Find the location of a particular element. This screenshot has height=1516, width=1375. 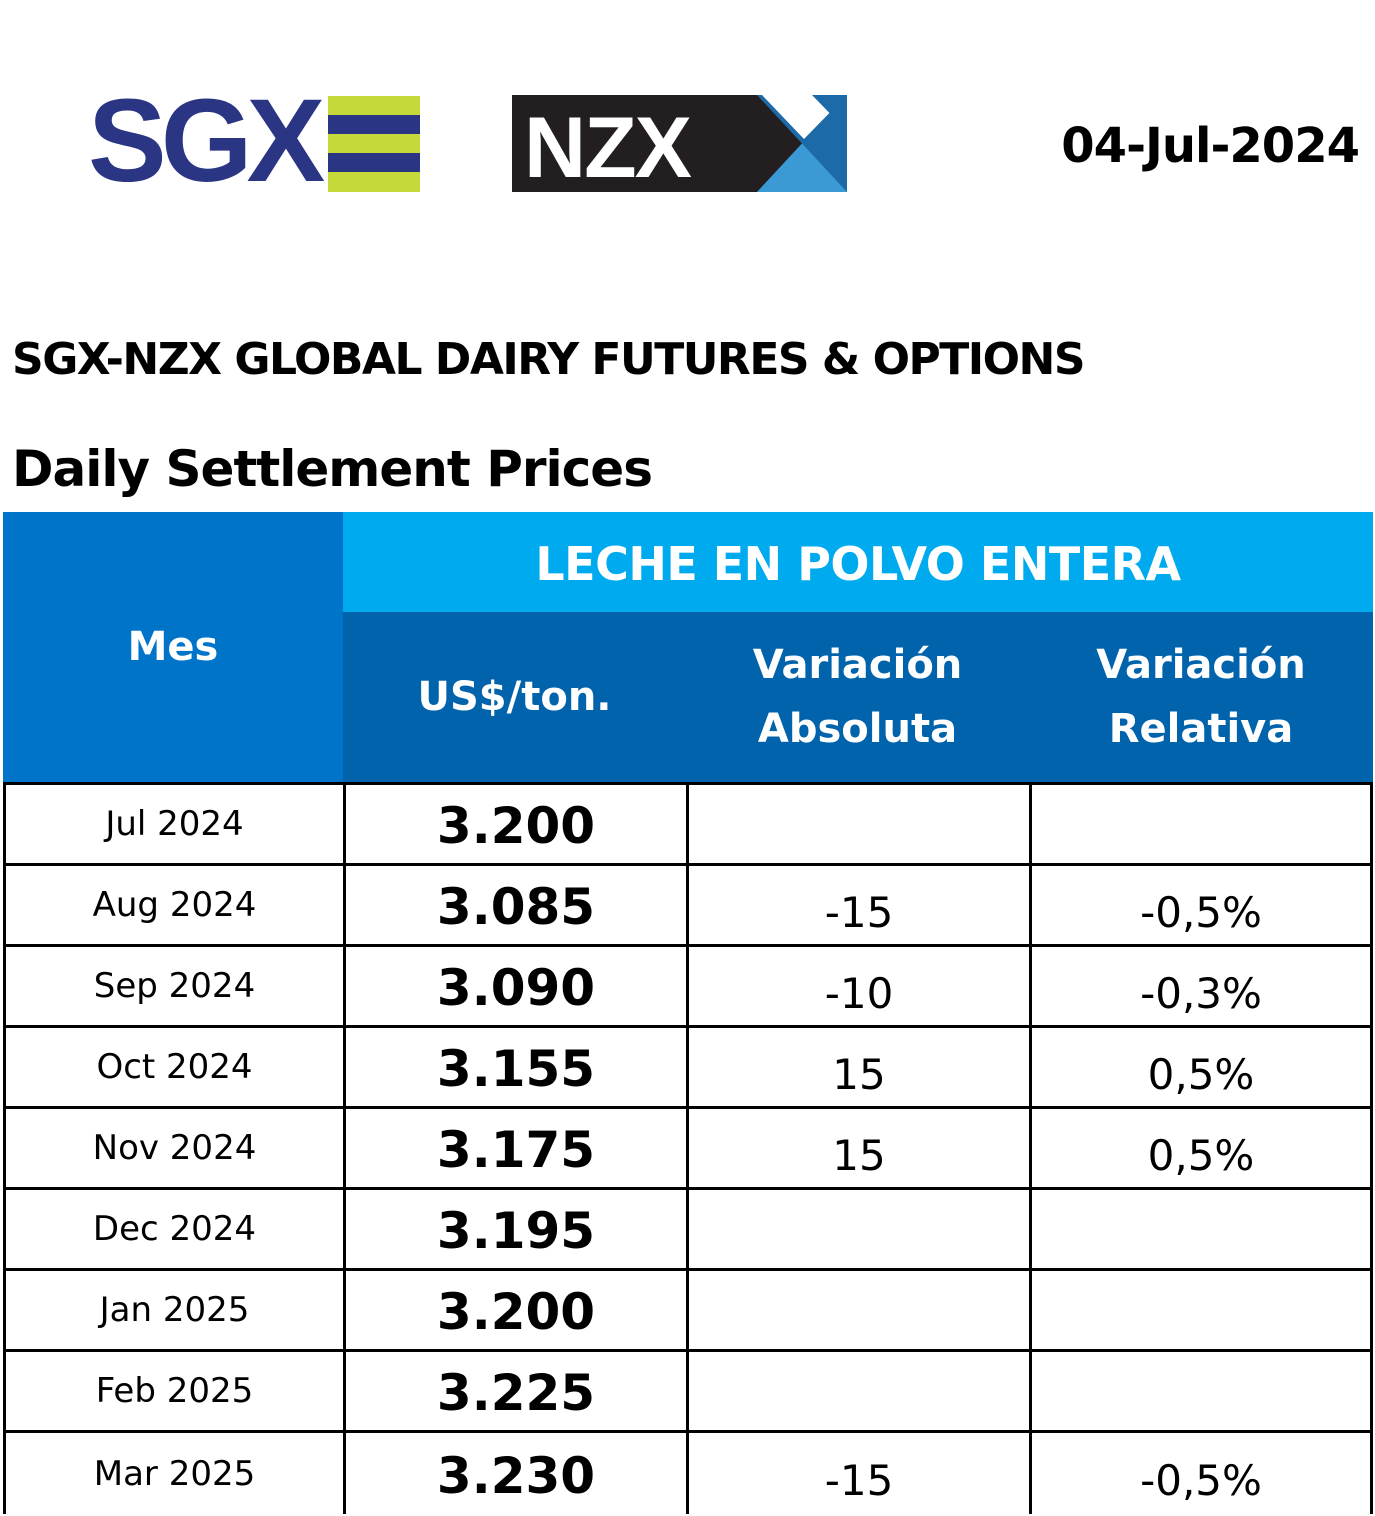

row-price: 3.225 is located at coordinates (514, 1391).